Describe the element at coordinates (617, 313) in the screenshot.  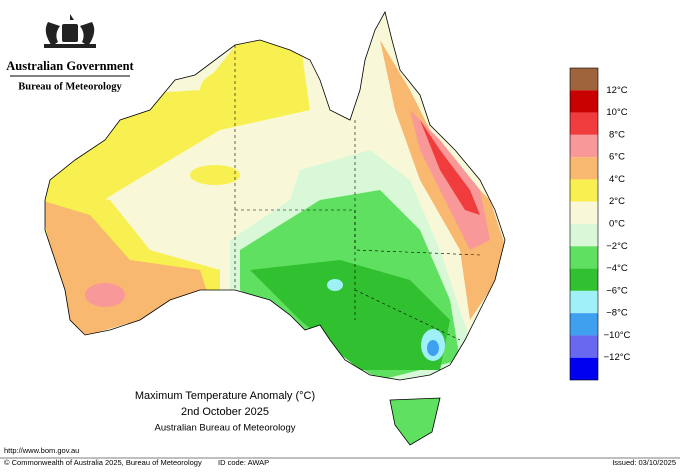
I see `legend-label: −8°C` at that location.